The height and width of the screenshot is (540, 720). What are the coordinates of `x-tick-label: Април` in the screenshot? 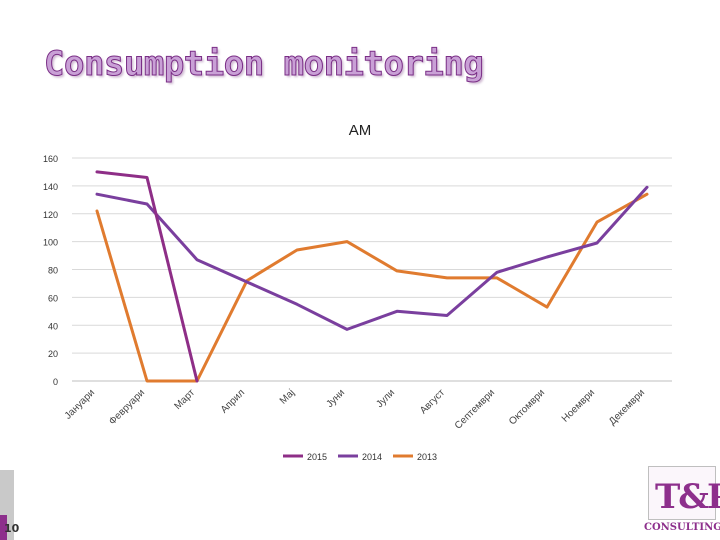 It's located at (233, 401).